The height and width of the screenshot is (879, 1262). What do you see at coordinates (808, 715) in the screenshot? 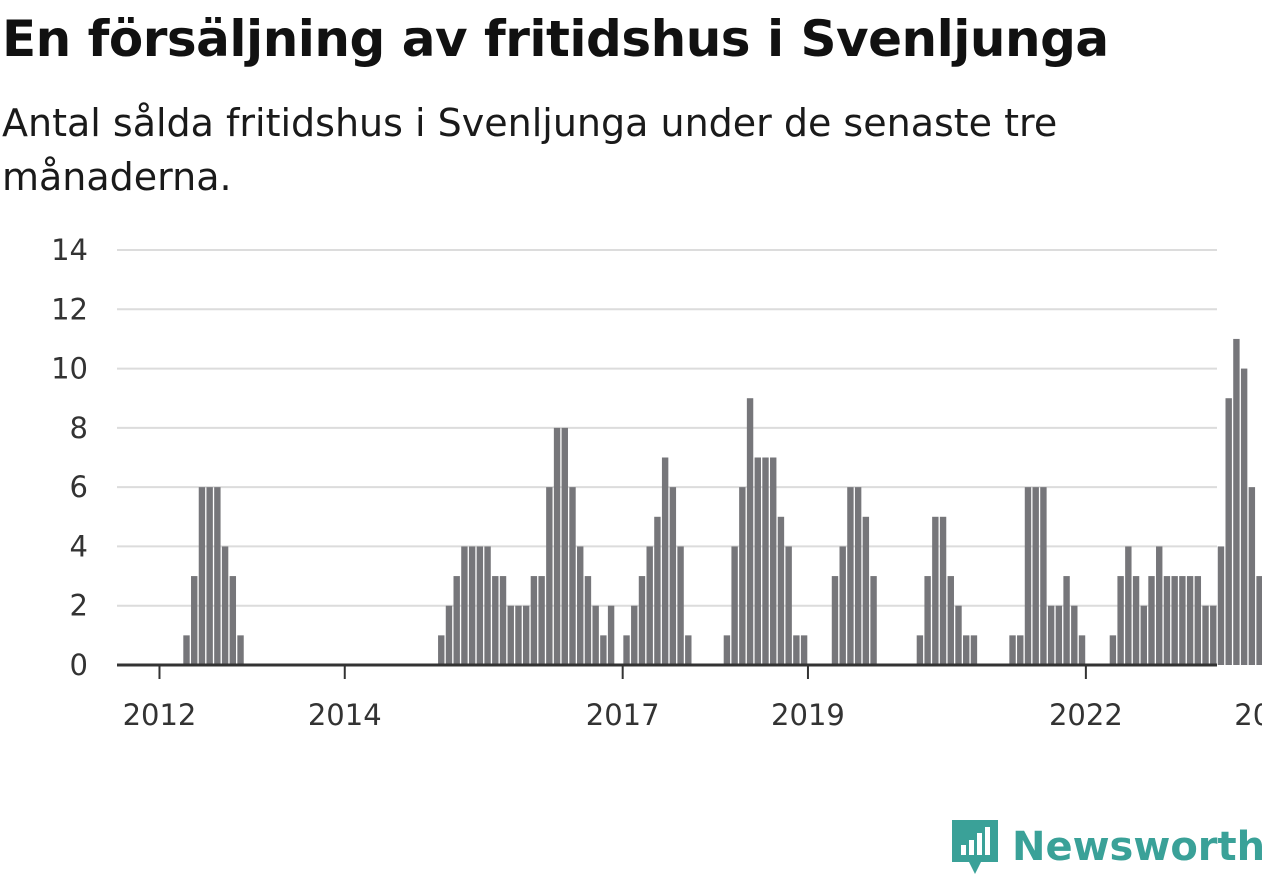
I see `x-tick-label: 2019` at bounding box center [808, 715].